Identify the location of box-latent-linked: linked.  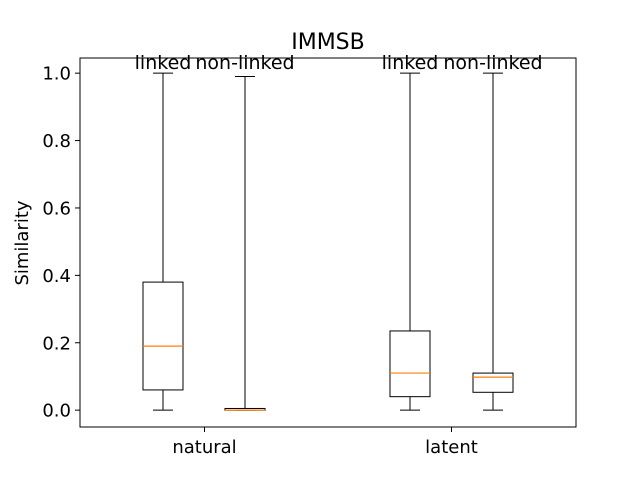
(410, 231).